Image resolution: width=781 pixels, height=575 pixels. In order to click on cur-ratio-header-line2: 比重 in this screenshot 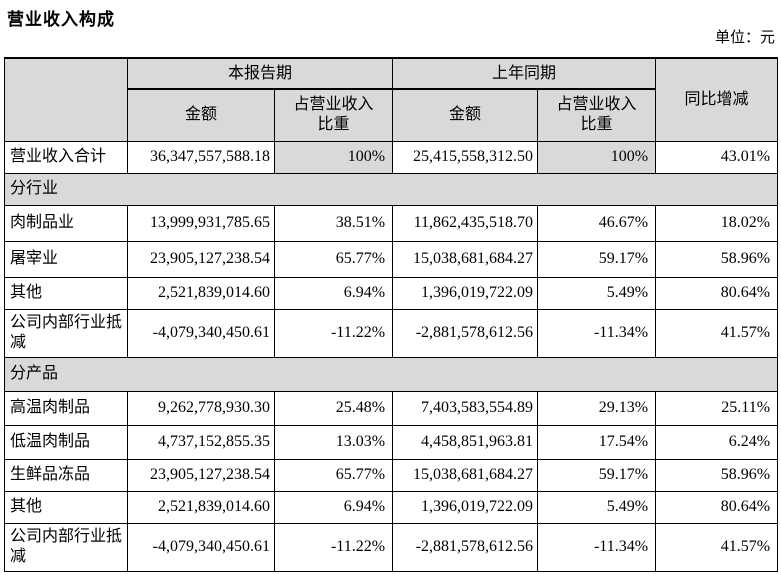, I will do `click(333, 125)`.